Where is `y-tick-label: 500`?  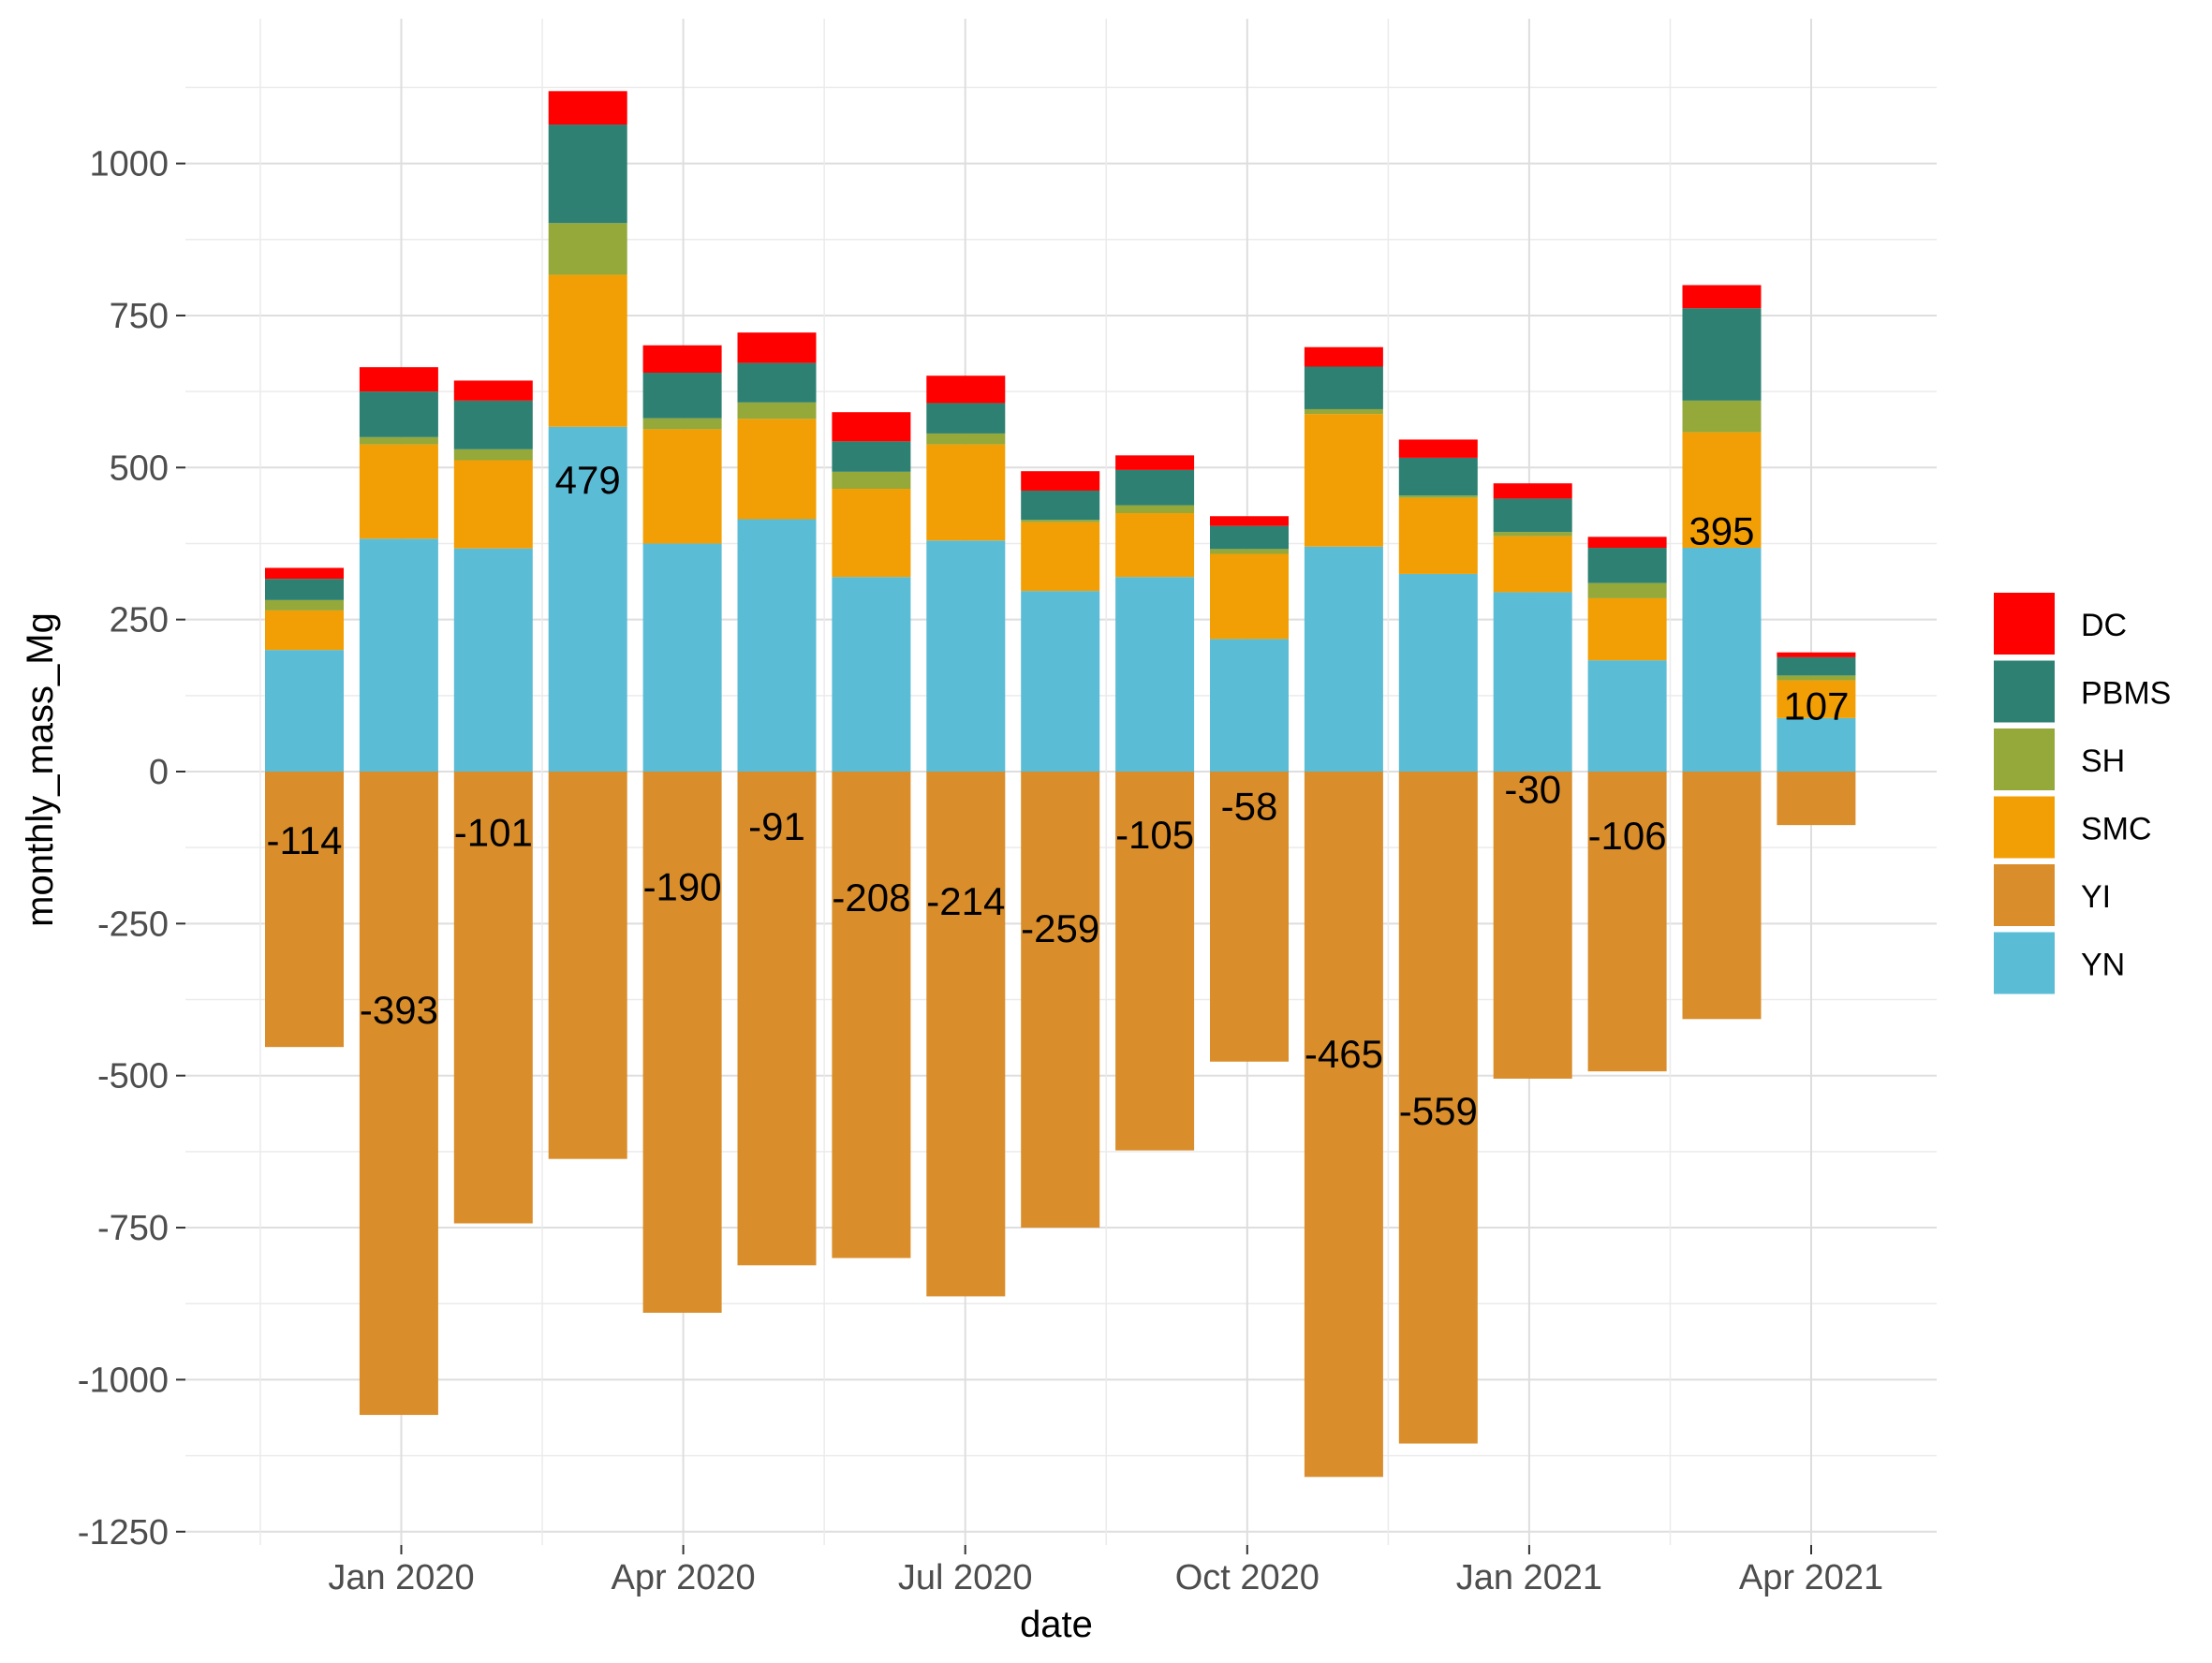 y-tick-label: 500 is located at coordinates (139, 468).